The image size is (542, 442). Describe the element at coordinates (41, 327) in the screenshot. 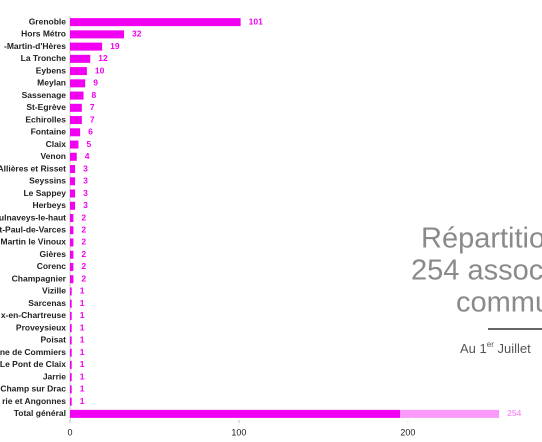

I see `y-tick-label: Proveysieux` at that location.